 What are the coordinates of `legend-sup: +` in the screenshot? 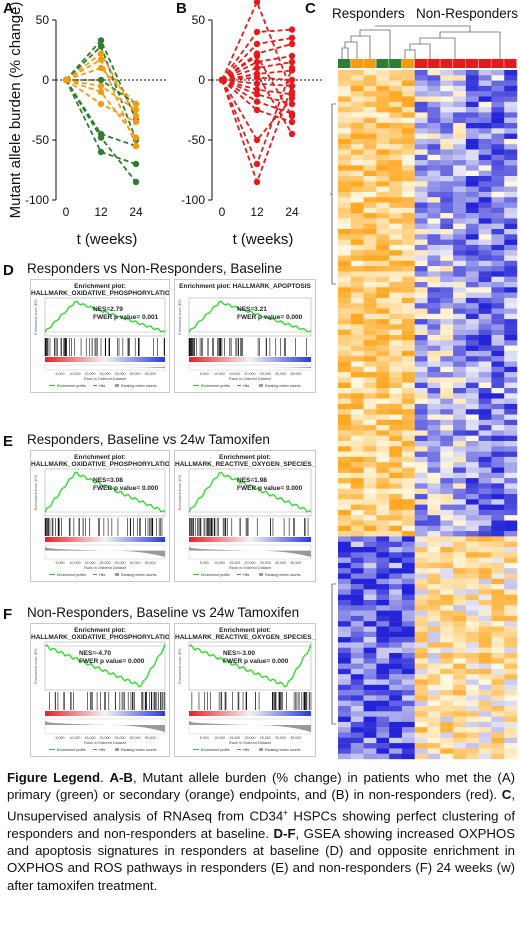 It's located at (285, 812).